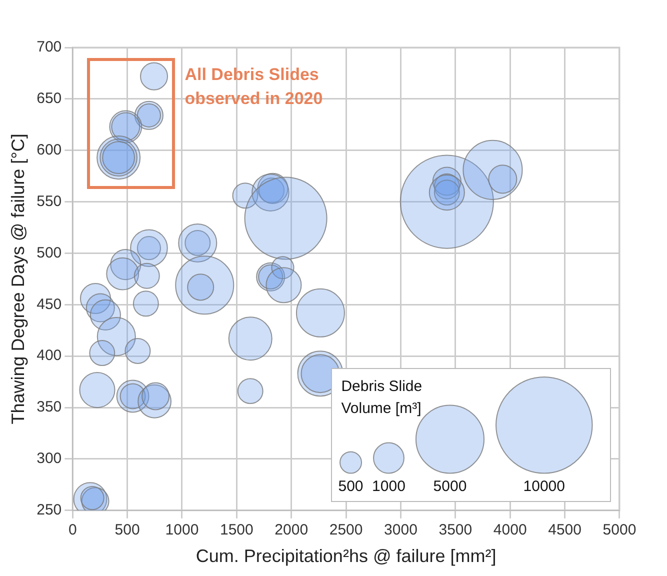 This screenshot has width=667, height=576. I want to click on x-tick-label: 4500, so click(565, 530).